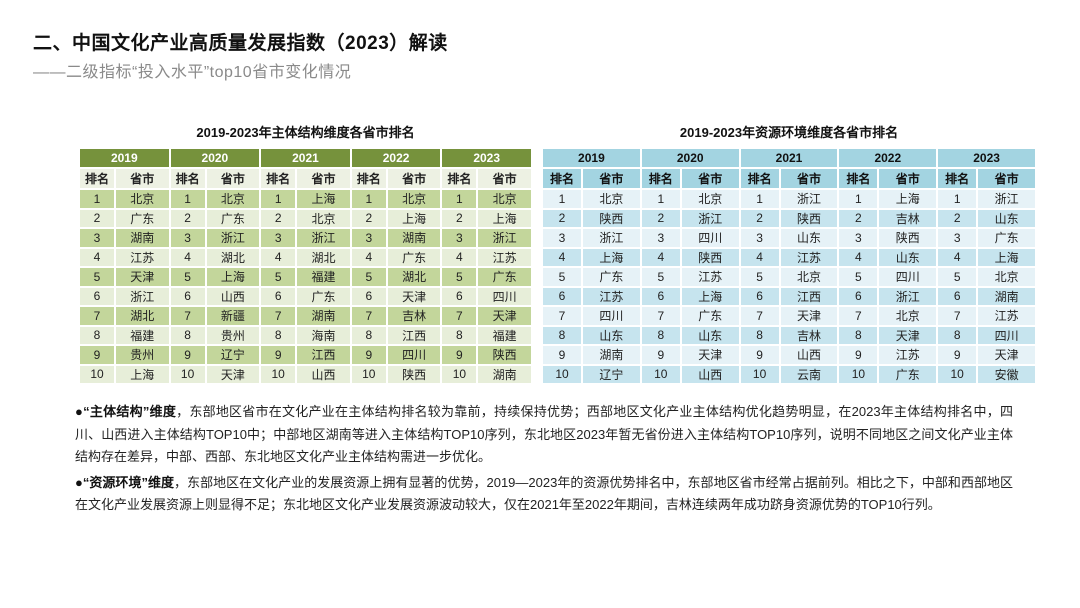 The width and height of the screenshot is (1080, 608). I want to click on table-row: 2 陕西 2 浙江 2 陕西 2 吉林 2 山东, so click(789, 218).